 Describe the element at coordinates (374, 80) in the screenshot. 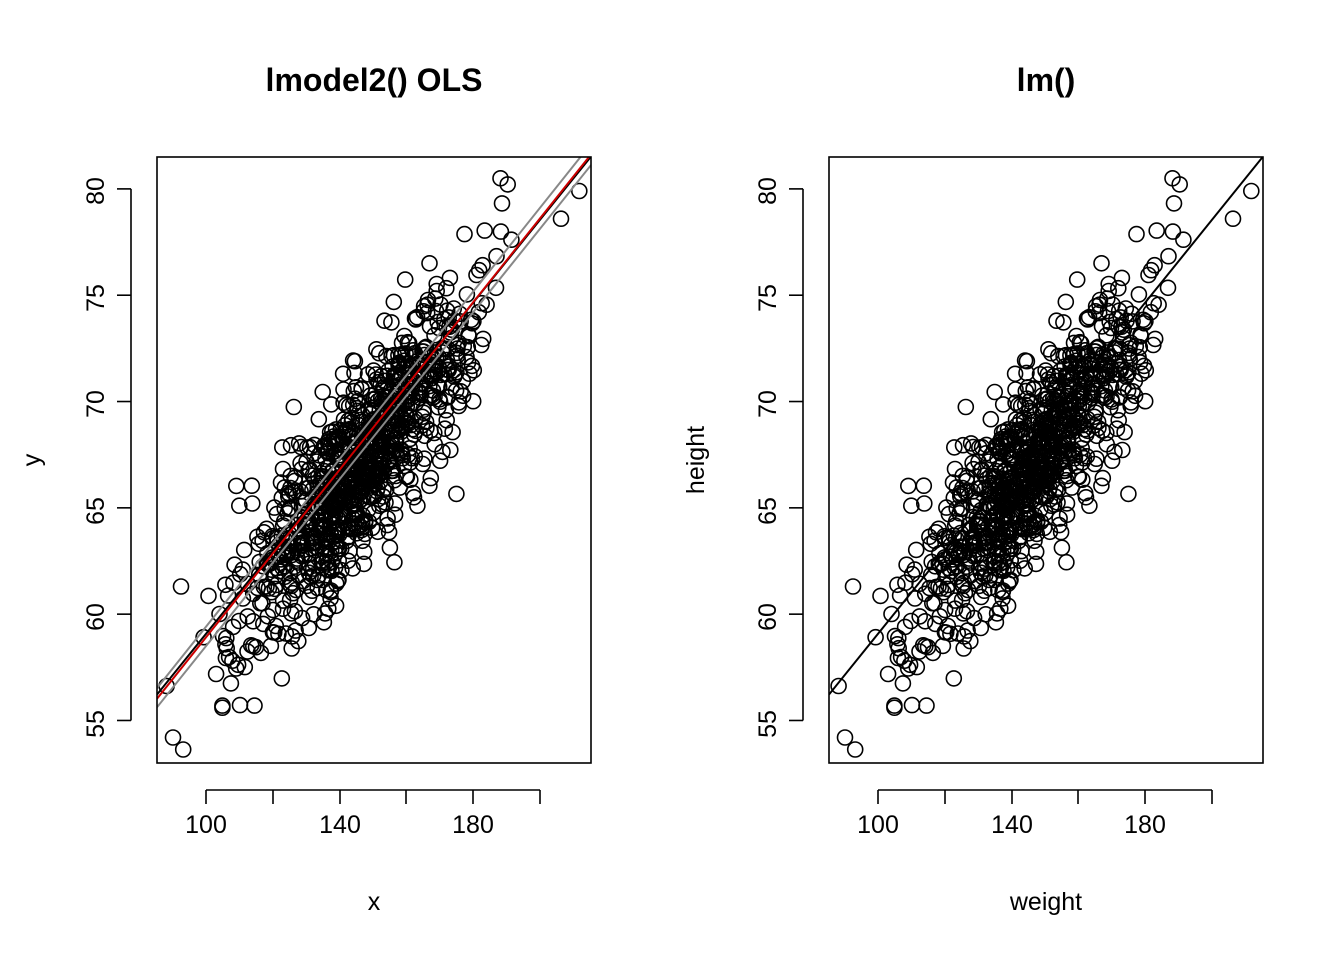

I see `chart-title: lmodel2() OLS` at that location.